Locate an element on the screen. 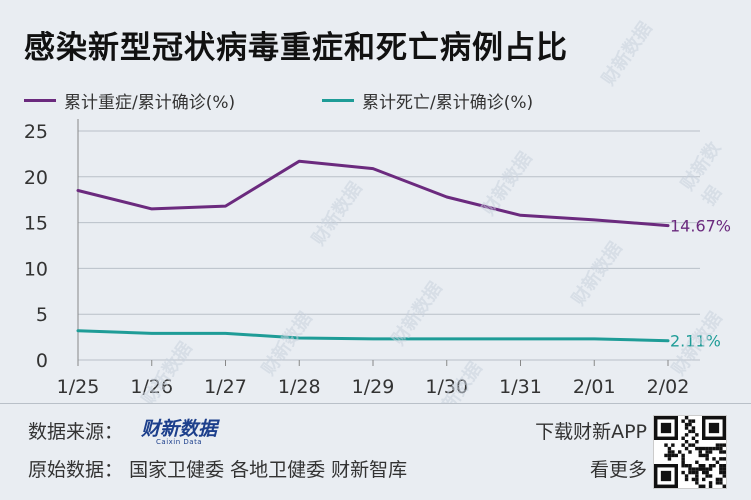 This screenshot has width=751, height=500. raw-sources: 国家卫健委 各地卫健委 财新智库 is located at coordinates (268, 470).